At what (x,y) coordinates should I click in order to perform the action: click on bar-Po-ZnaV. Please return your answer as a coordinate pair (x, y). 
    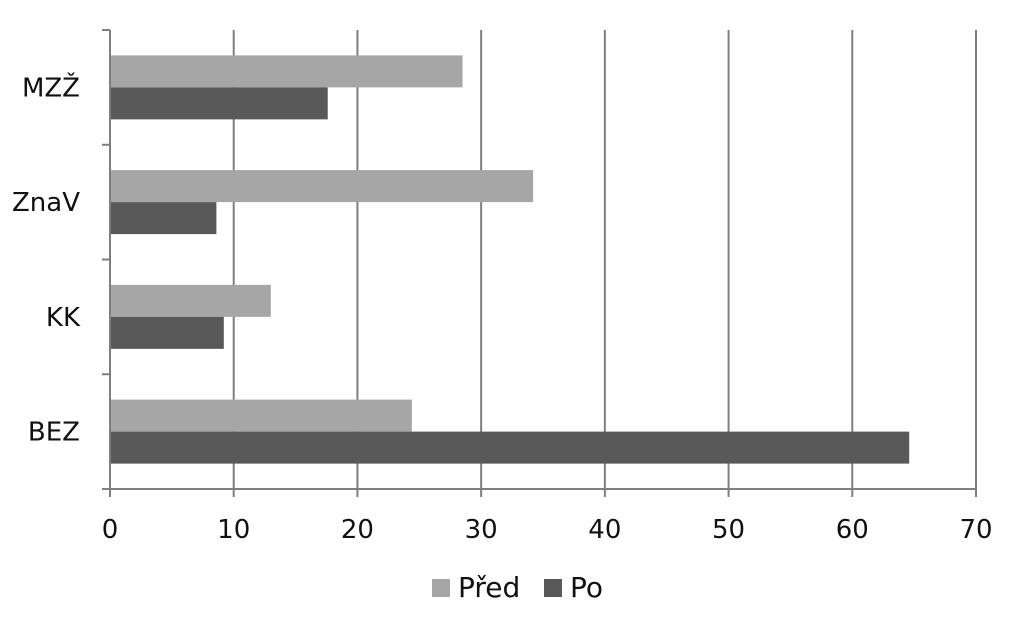
    Looking at the image, I should click on (163, 218).